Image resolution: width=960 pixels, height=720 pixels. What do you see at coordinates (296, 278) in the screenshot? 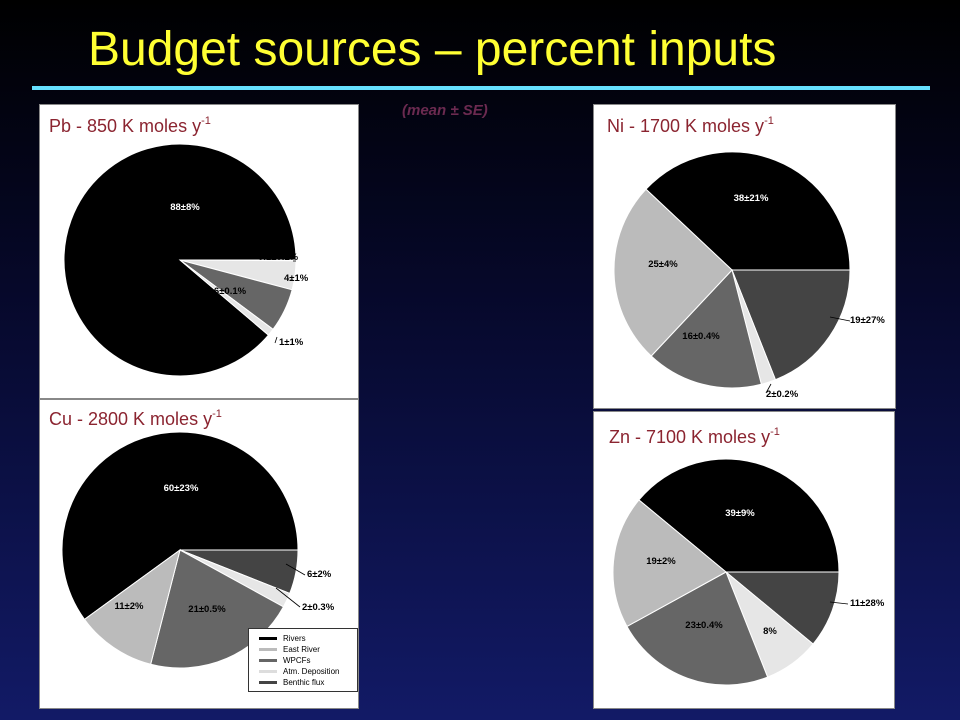
I see `pb-data-label-2: 4±1%` at bounding box center [296, 278].